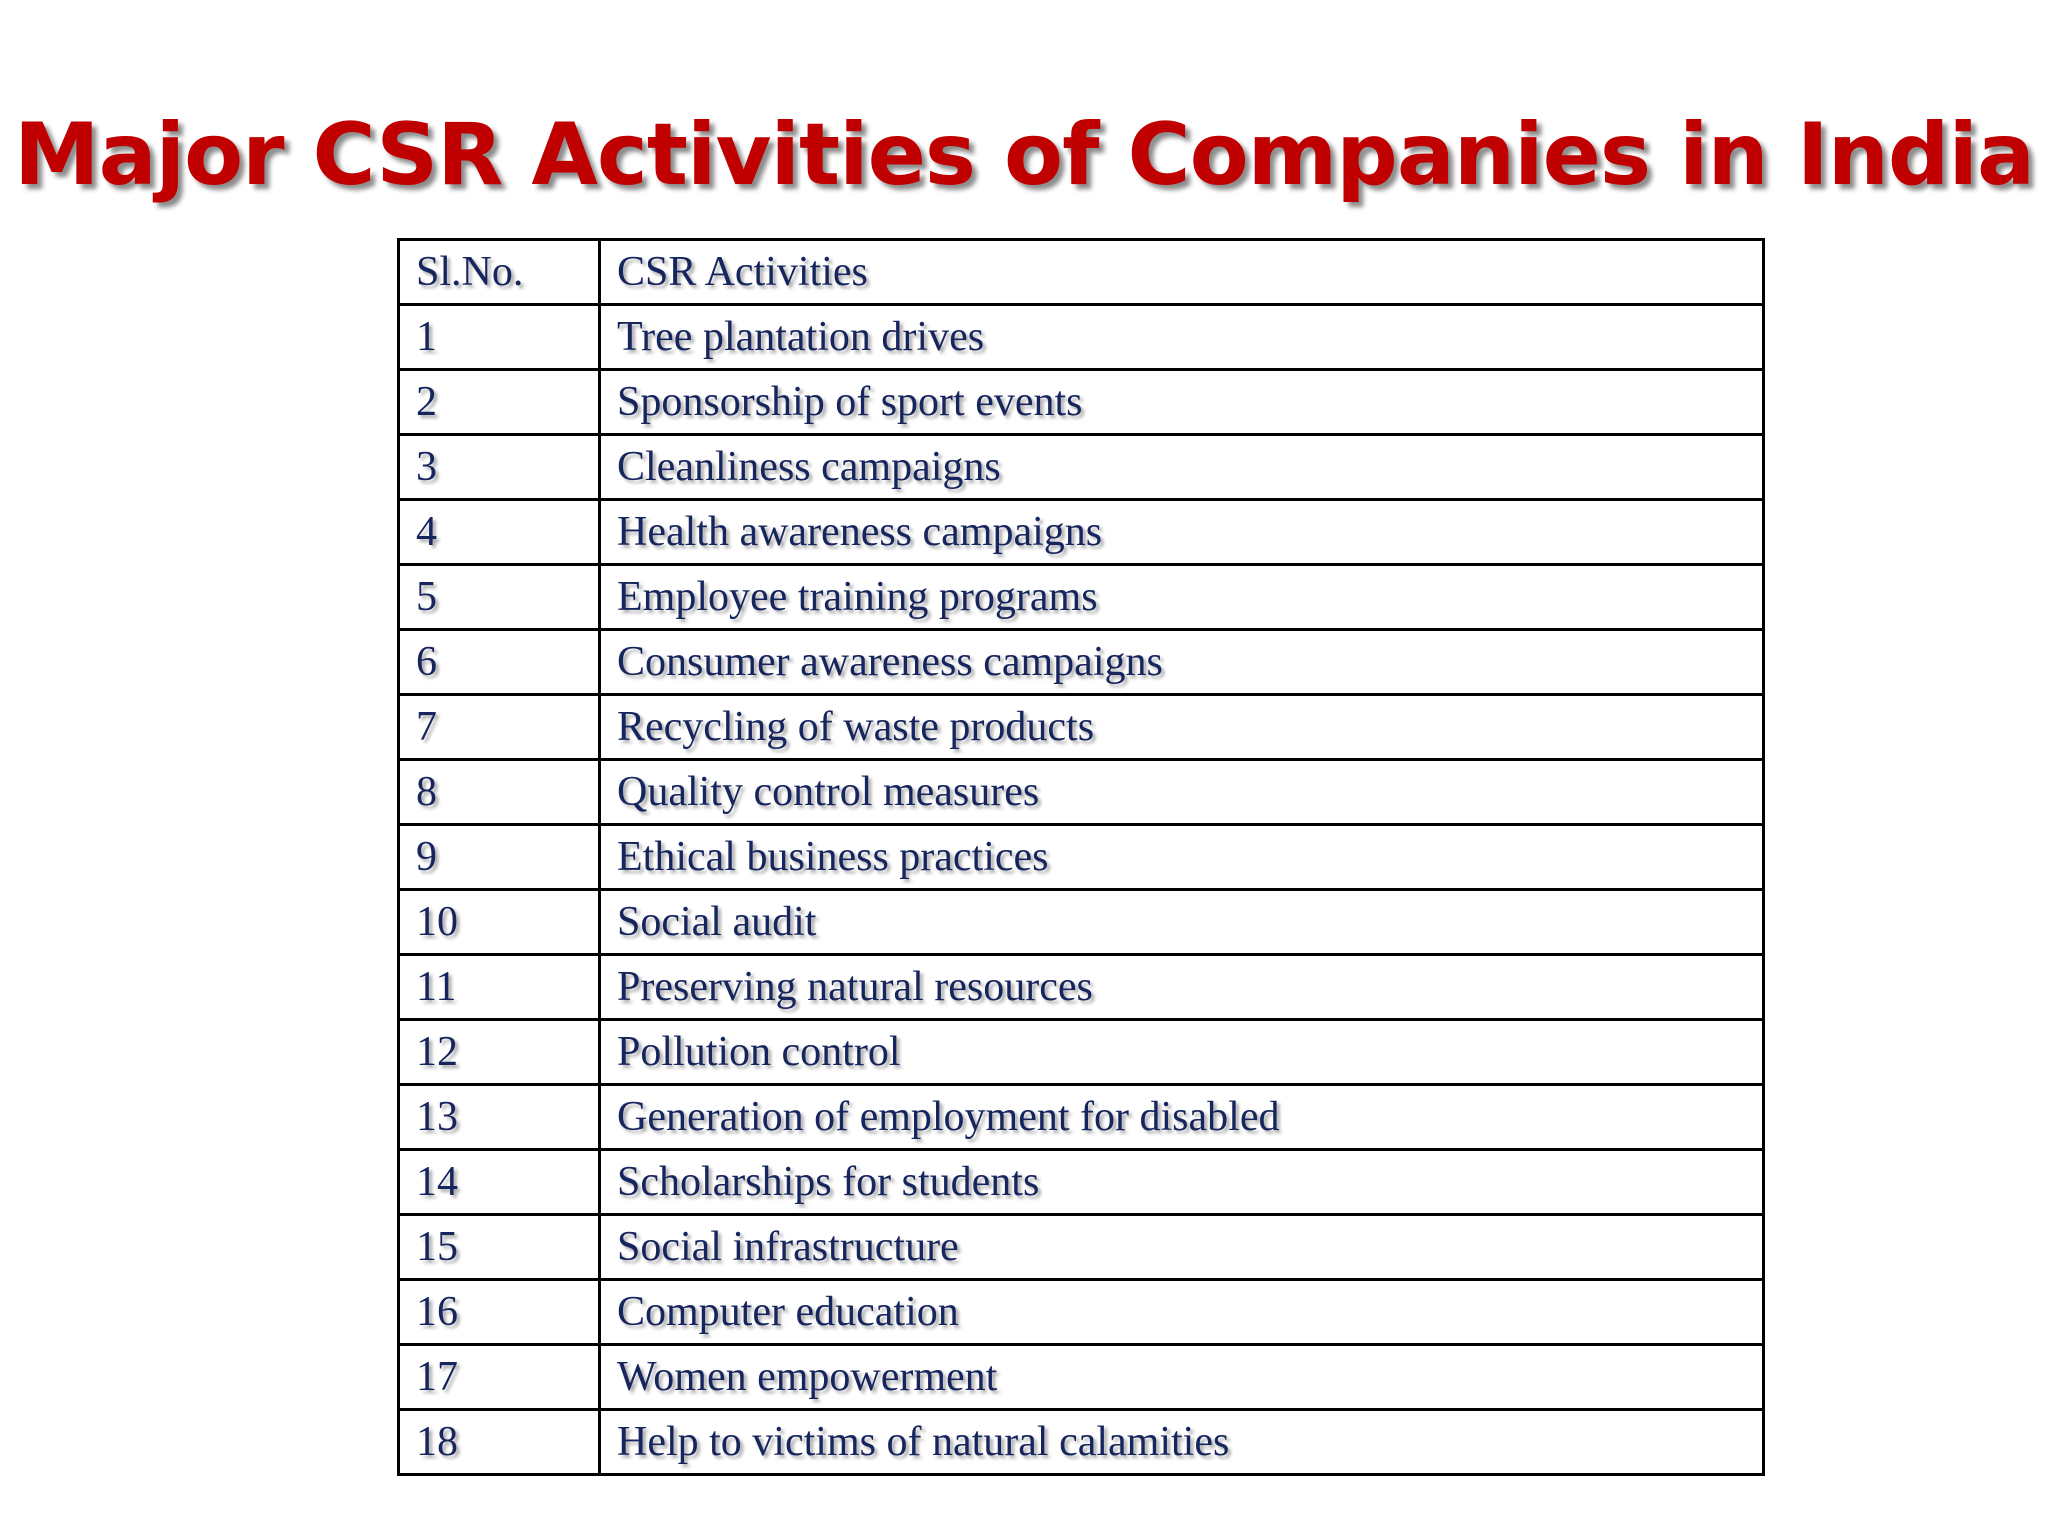 This screenshot has height=1536, width=2048. Describe the element at coordinates (499, 272) in the screenshot. I see `header-sl-no: Sl.No.` at that location.